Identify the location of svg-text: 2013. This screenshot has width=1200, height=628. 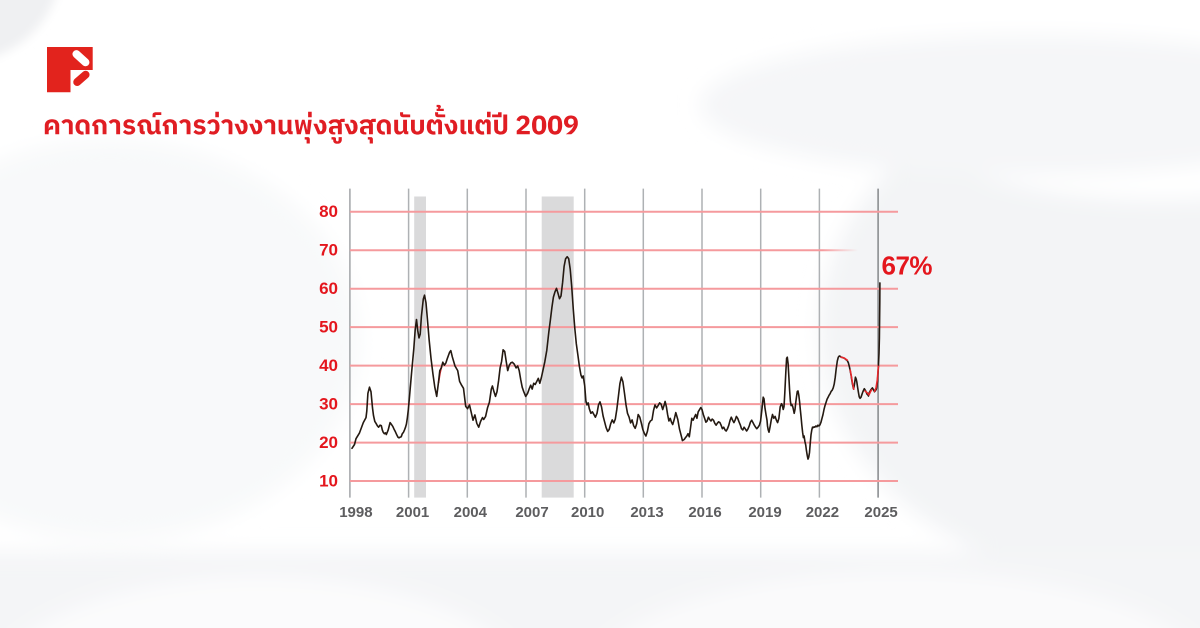
(646, 512).